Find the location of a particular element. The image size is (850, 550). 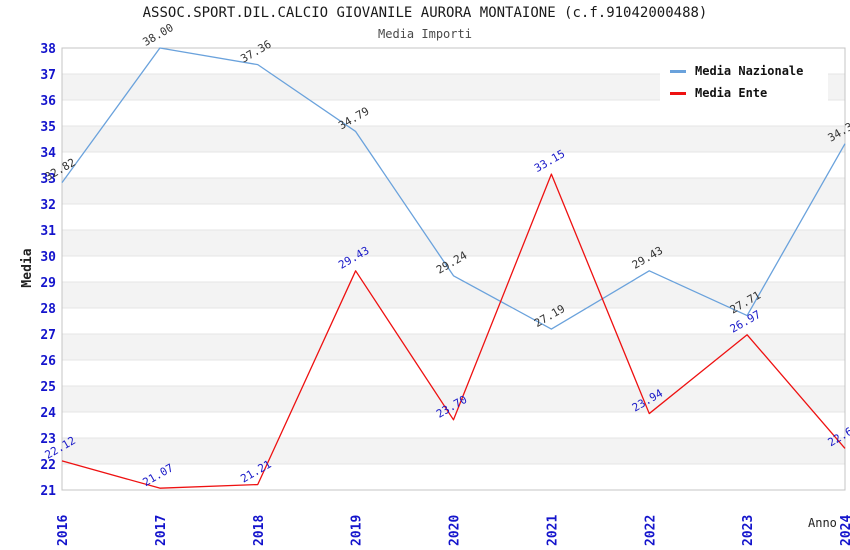

y-tick-label: 31 is located at coordinates (48, 231).